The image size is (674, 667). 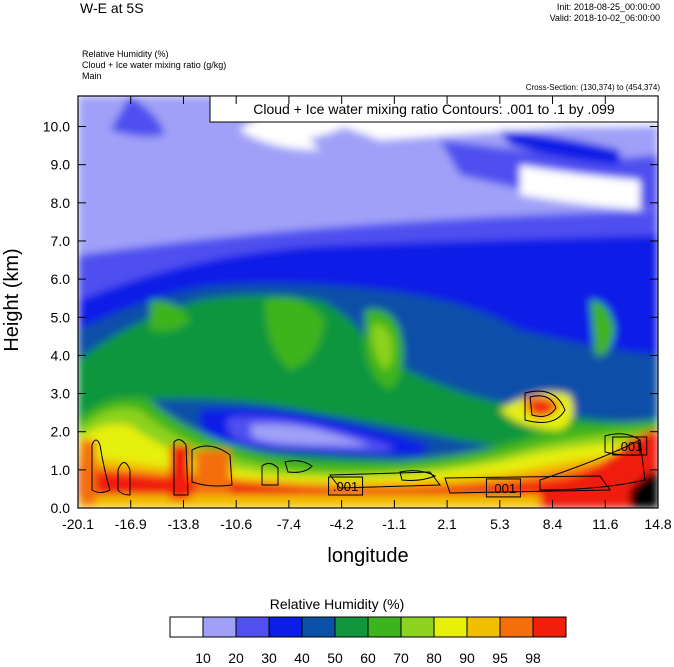 What do you see at coordinates (131, 524) in the screenshot?
I see `x-tick-label: -16.9` at bounding box center [131, 524].